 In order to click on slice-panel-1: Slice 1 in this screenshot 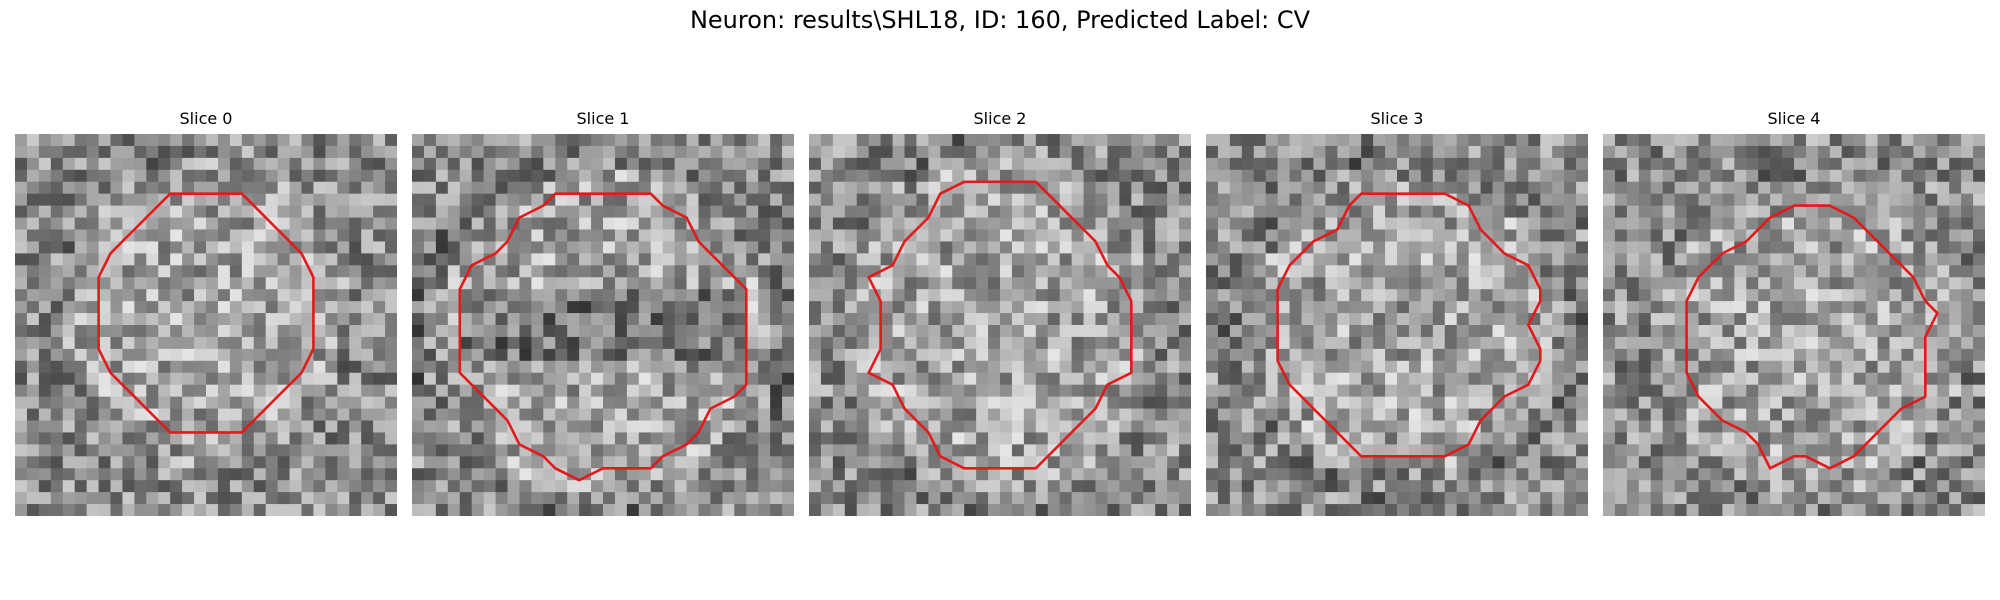, I will do `click(603, 312)`.